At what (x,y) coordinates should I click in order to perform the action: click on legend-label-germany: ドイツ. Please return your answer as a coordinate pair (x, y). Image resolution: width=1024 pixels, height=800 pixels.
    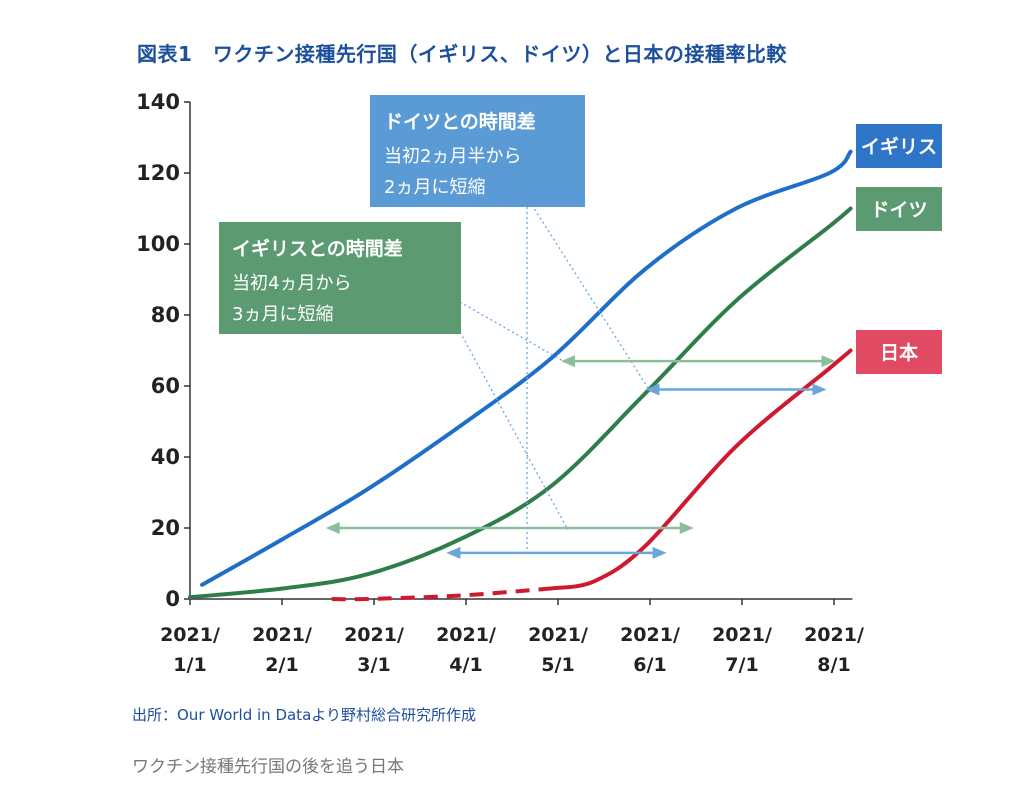
    Looking at the image, I should click on (898, 210).